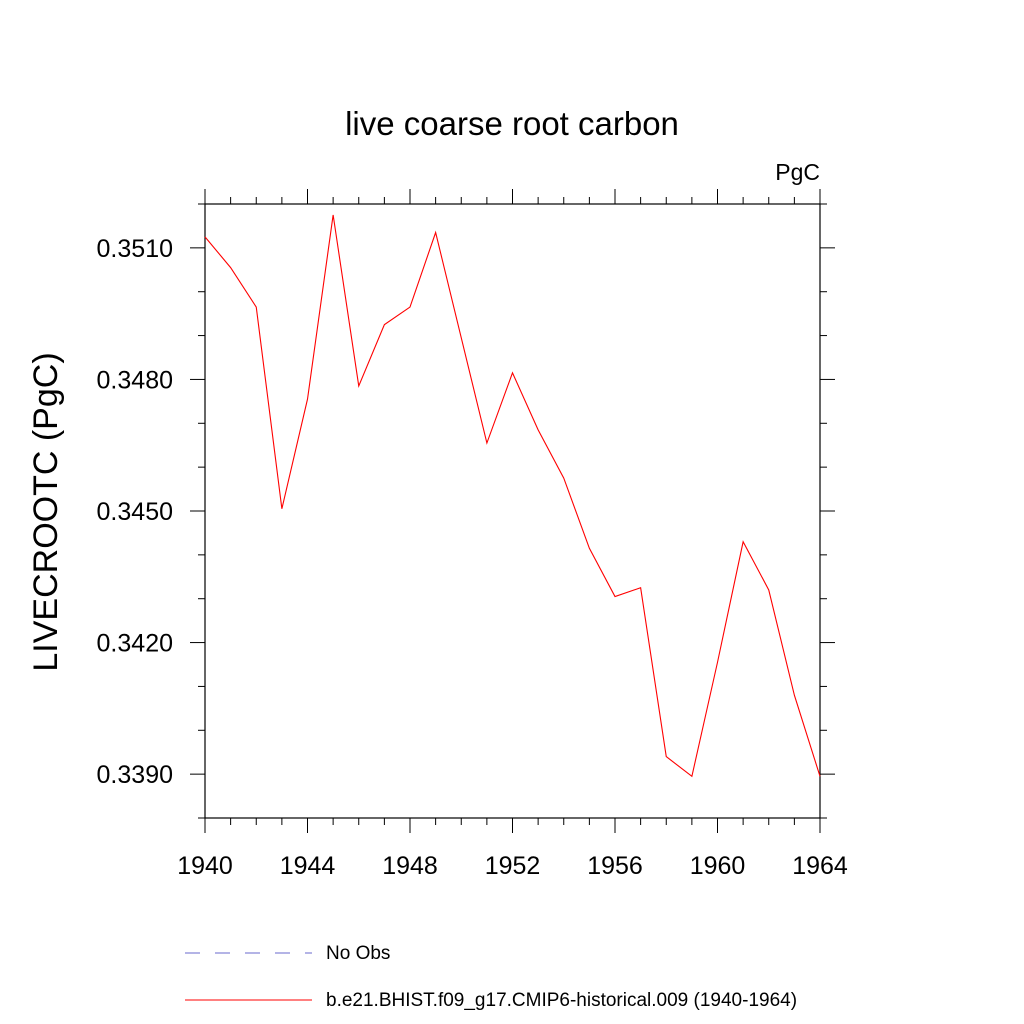 The image size is (1024, 1024). I want to click on y-tick-label: 0.3510, so click(135, 249).